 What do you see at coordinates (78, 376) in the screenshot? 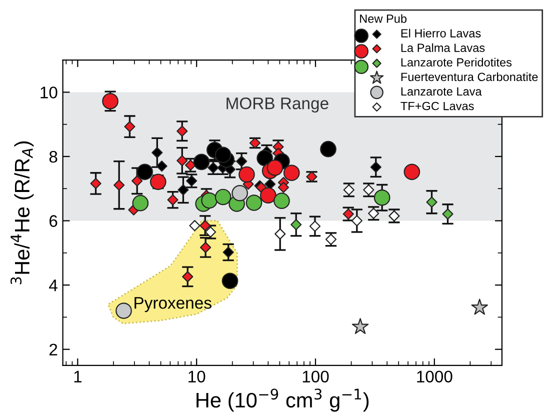
I see `x-tick-label: 1` at bounding box center [78, 376].